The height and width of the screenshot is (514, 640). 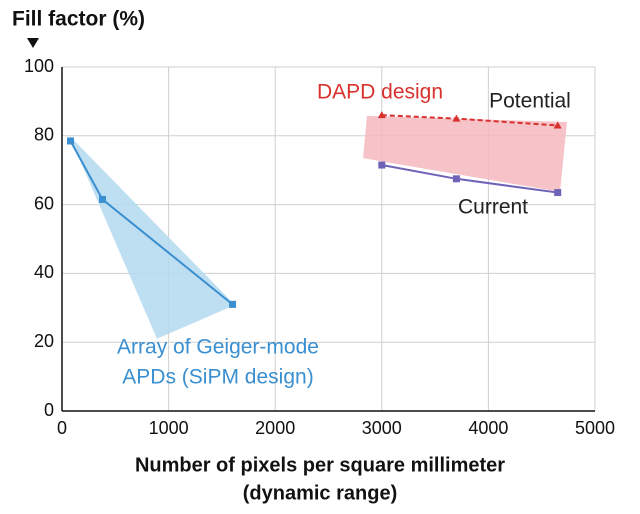 What do you see at coordinates (62, 428) in the screenshot?
I see `x-tick-label: 0` at bounding box center [62, 428].